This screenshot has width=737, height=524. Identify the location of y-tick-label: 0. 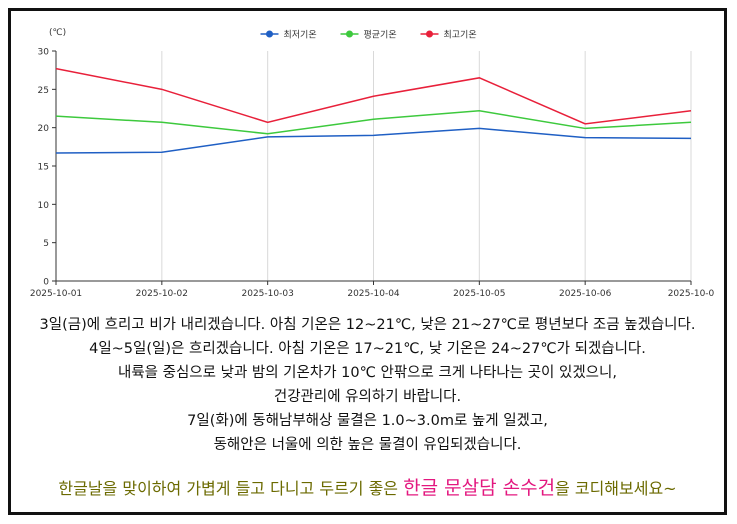
(46, 283).